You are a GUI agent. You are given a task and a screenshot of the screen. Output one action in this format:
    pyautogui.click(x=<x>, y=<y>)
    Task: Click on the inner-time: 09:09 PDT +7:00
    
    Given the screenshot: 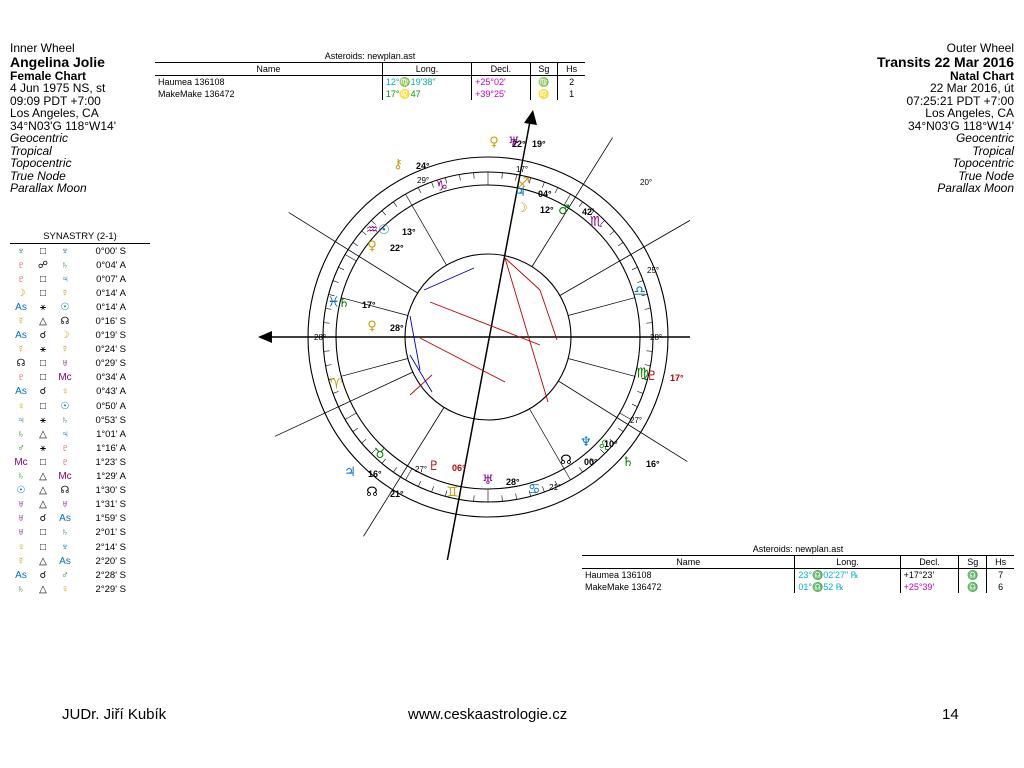 What is the action you would take?
    pyautogui.click(x=55, y=100)
    